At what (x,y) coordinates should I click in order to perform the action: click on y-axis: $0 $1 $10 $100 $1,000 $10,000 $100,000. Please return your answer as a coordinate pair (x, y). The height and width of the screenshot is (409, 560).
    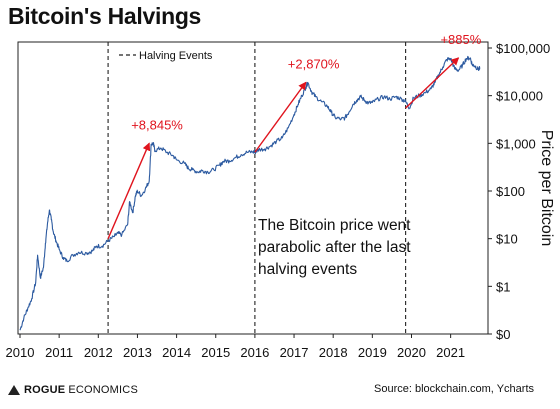
    Looking at the image, I should click on (519, 191).